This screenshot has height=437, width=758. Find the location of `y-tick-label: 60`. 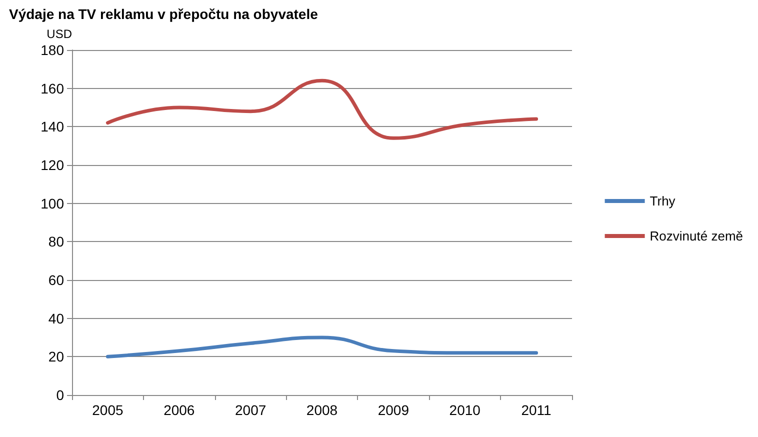

y-tick-label: 60 is located at coordinates (56, 280).